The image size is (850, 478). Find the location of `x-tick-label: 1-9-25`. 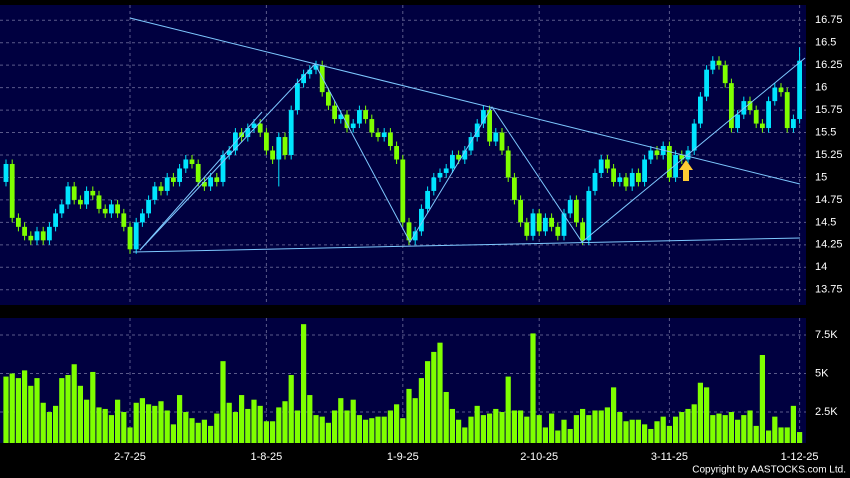

x-tick-label: 1-9-25 is located at coordinates (403, 457).